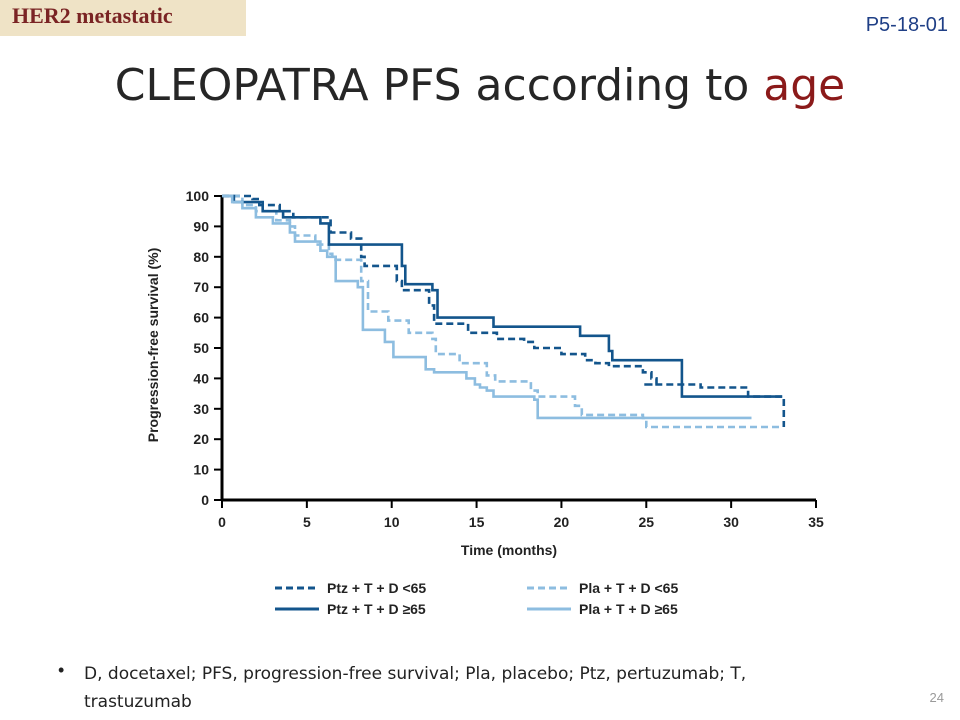 This screenshot has width=960, height=720. I want to click on y-tick-label: 30, so click(201, 409).